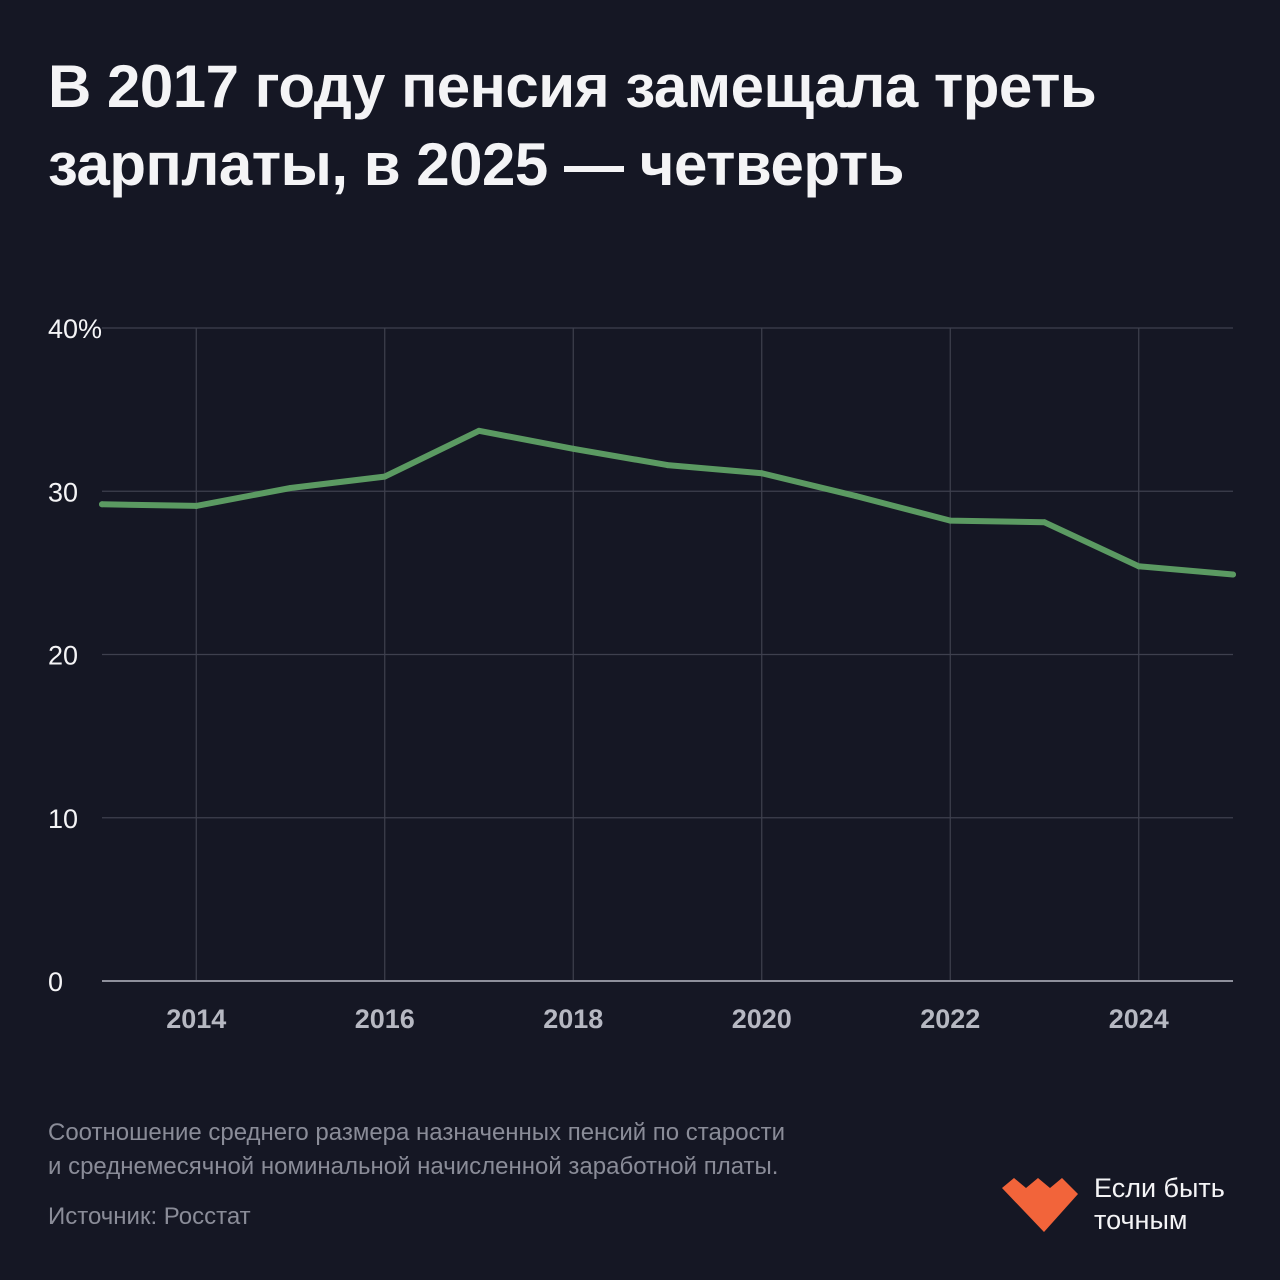 The image size is (1280, 1280). I want to click on series-layer, so click(667, 502).